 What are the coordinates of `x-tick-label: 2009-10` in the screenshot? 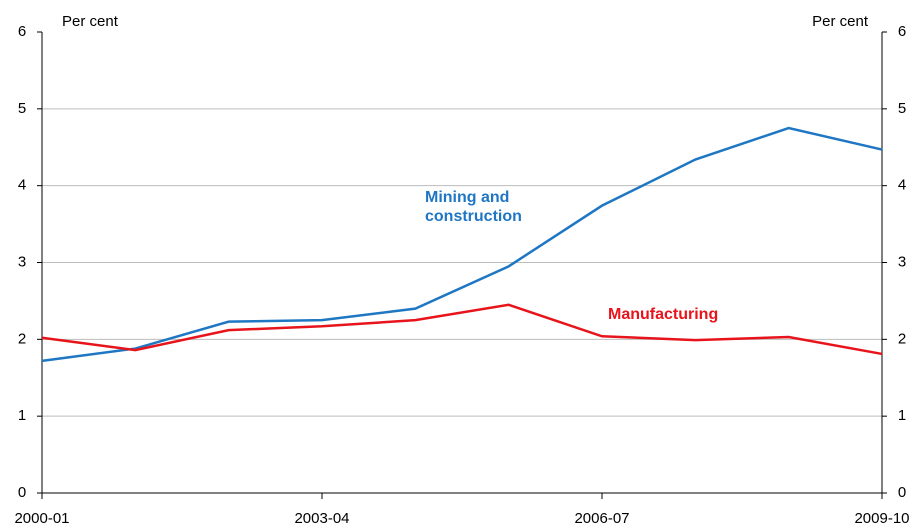 It's located at (881, 518).